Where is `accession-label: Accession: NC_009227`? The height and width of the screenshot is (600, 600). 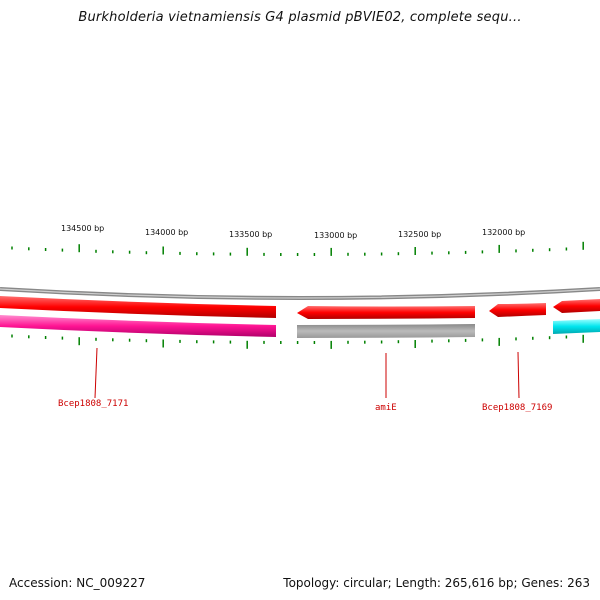 accession-label: Accession: NC_009227 is located at coordinates (77, 583).